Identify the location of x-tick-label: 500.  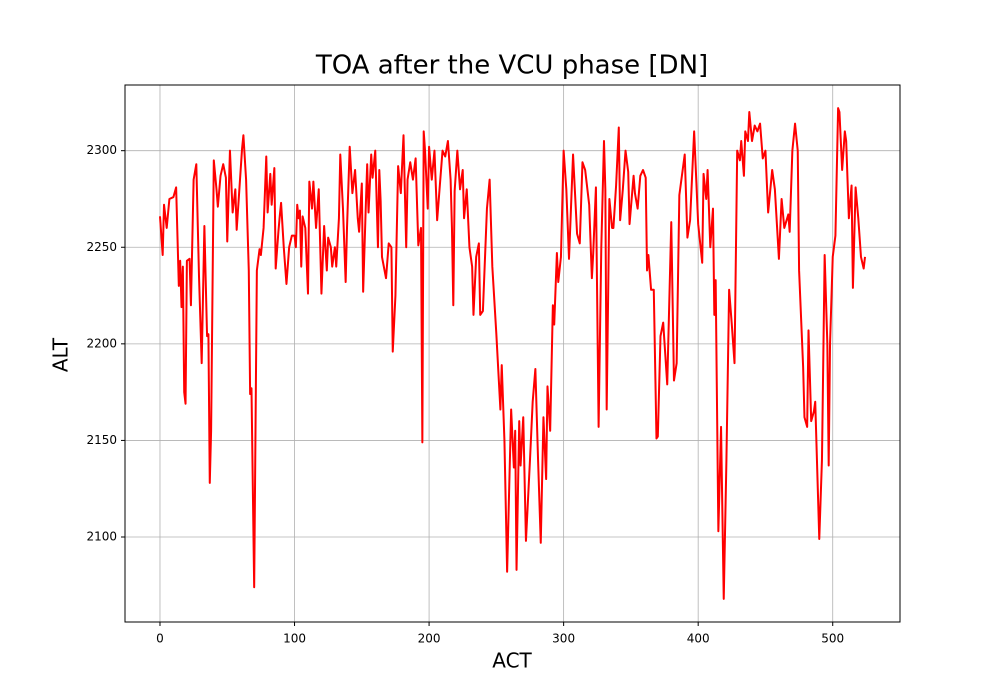
(832, 639).